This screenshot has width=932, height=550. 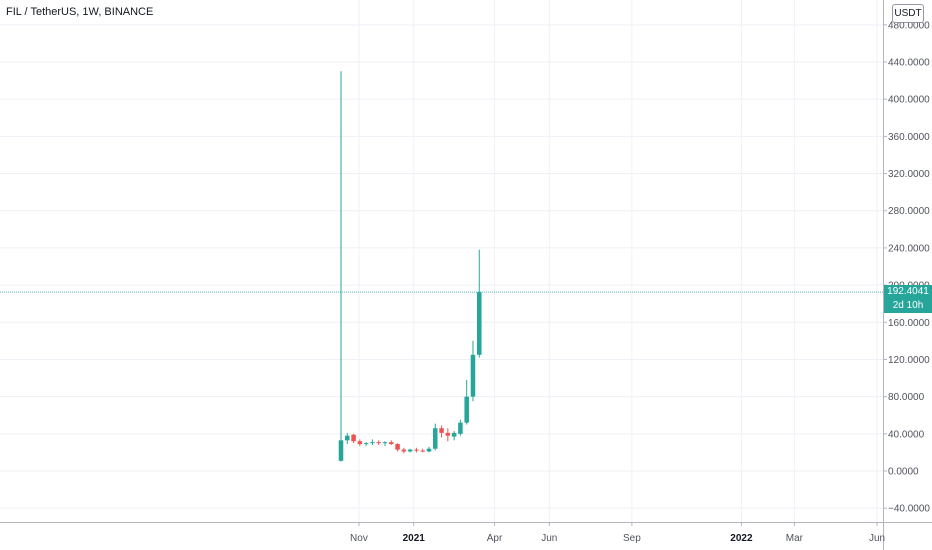 I want to click on time-axis-label: Nov, so click(x=359, y=538).